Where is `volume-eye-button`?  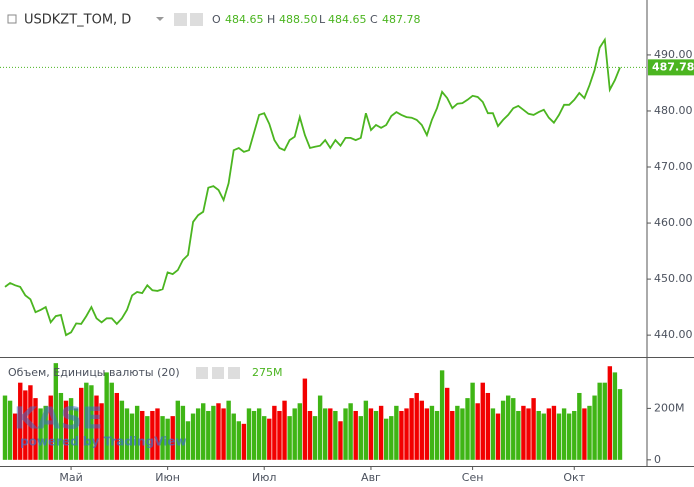 volume-eye-button is located at coordinates (202, 373).